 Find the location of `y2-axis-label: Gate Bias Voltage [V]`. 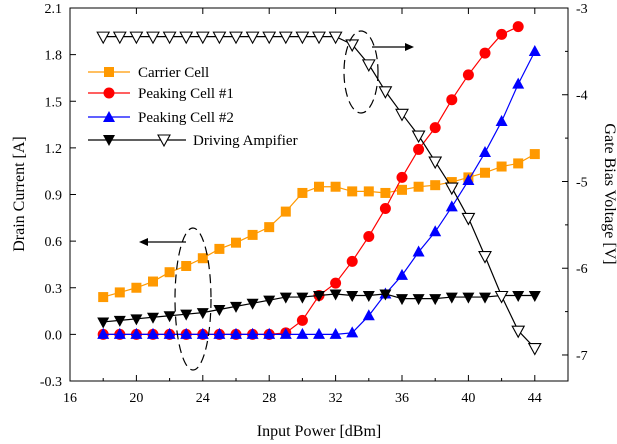

y2-axis-label: Gate Bias Voltage [V] is located at coordinates (609, 193).